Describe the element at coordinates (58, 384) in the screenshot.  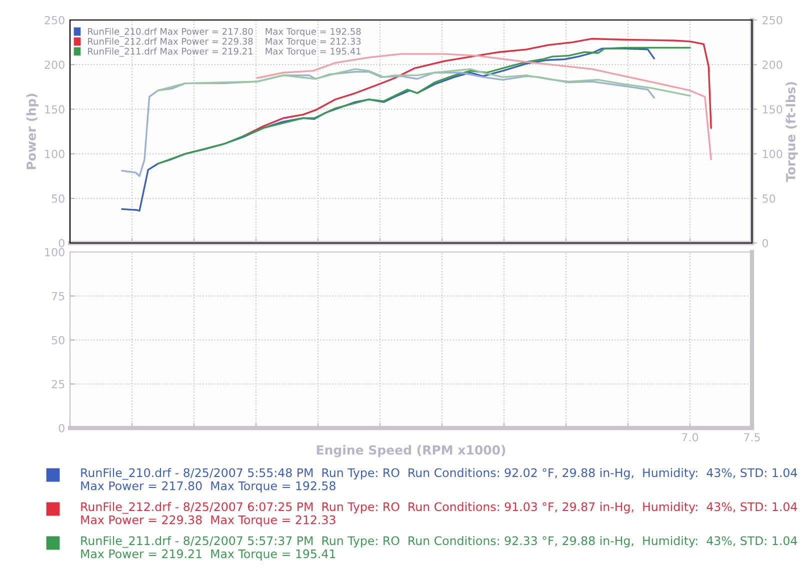
I see `y-tick-label: 25` at that location.